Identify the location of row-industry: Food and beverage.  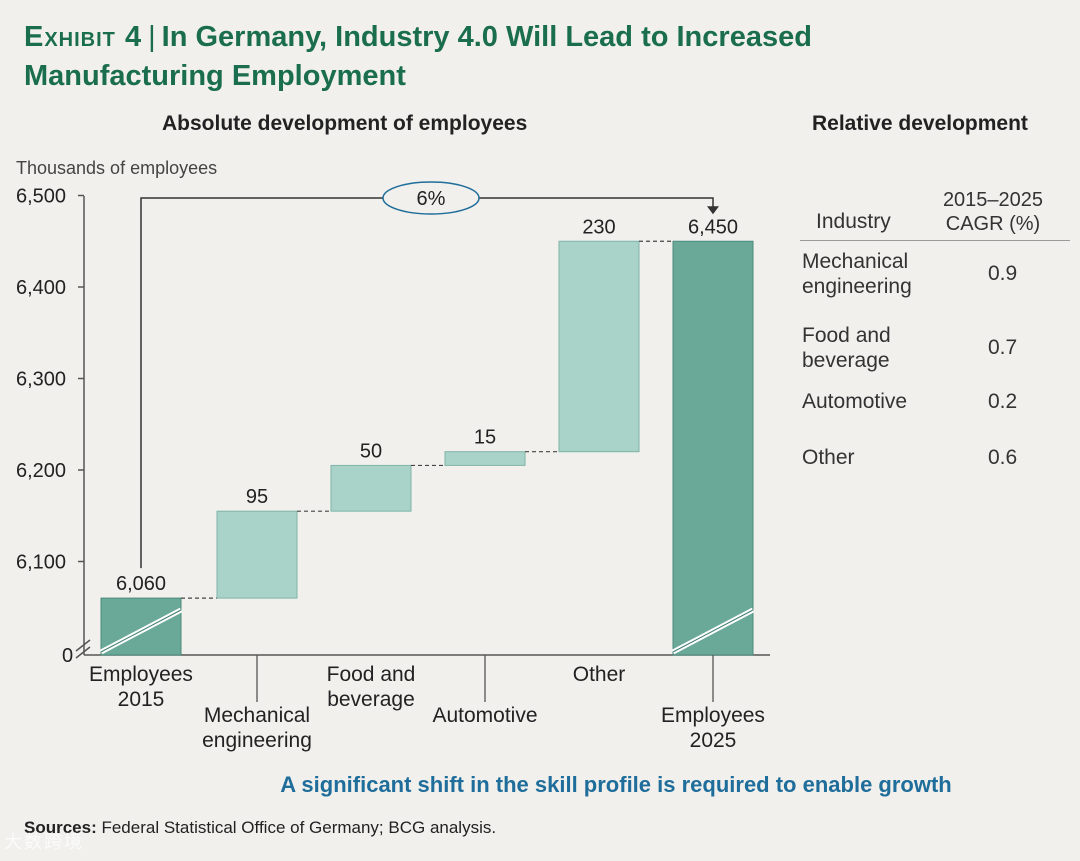
(846, 348).